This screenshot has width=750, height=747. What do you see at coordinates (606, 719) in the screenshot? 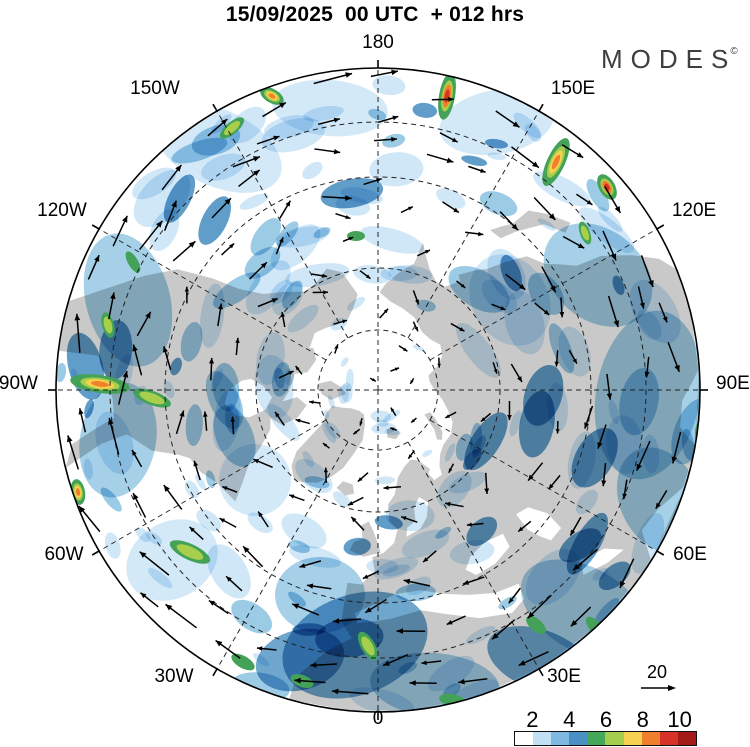
I see `colorbar-tick-label: 6` at bounding box center [606, 719].